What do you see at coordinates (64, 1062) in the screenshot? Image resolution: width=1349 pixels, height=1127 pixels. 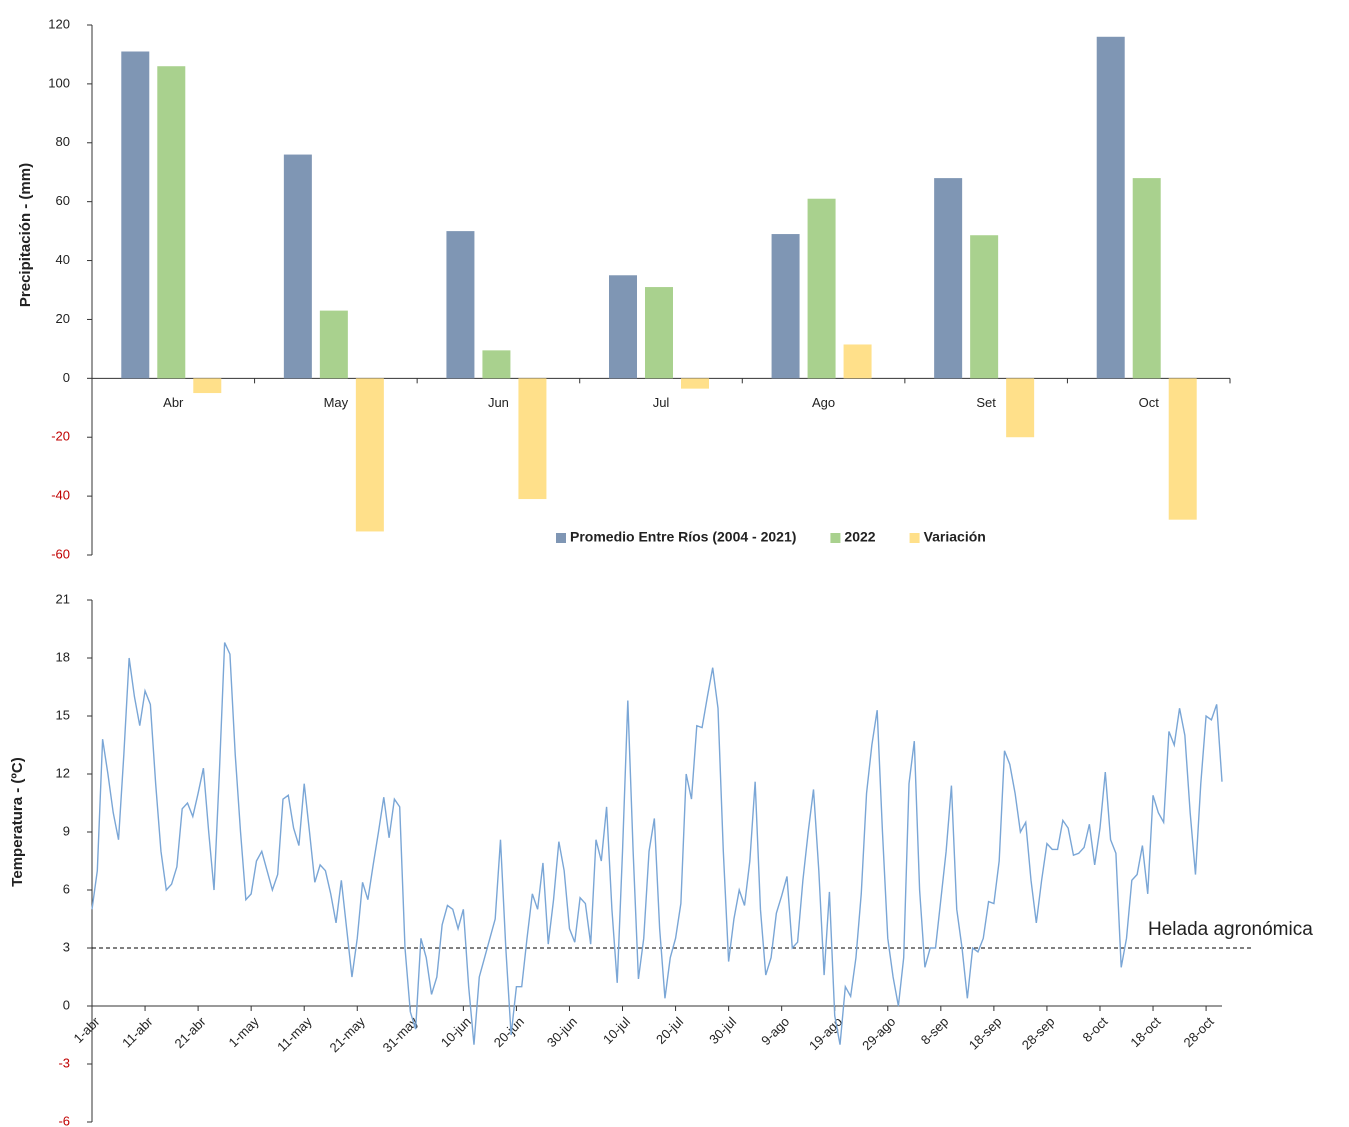 I see `y-tick-label: -3` at bounding box center [64, 1062].